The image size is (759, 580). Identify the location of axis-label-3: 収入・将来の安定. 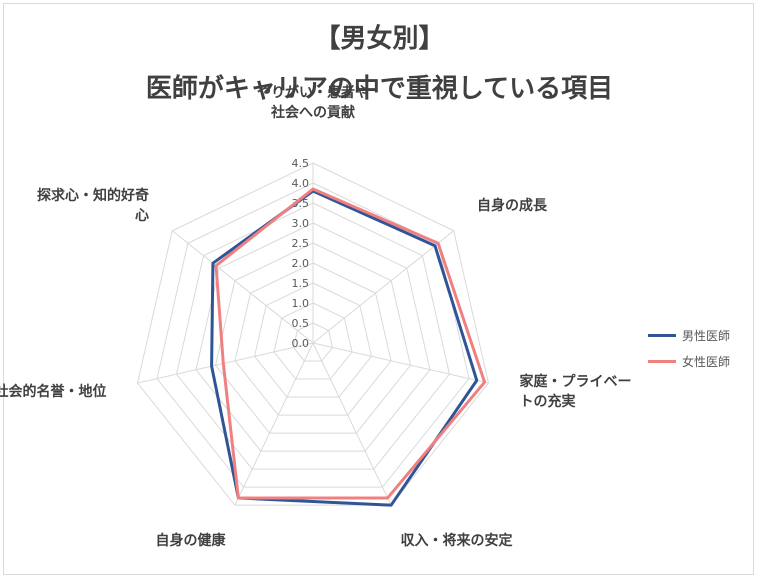
(456, 540).